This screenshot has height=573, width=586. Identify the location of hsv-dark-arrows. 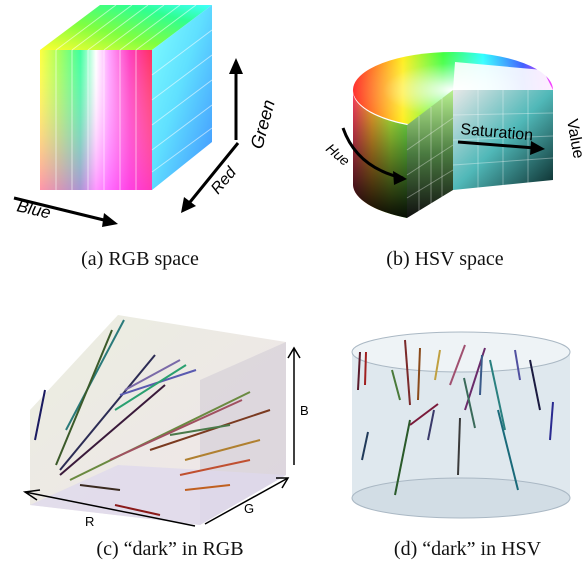
(455, 417).